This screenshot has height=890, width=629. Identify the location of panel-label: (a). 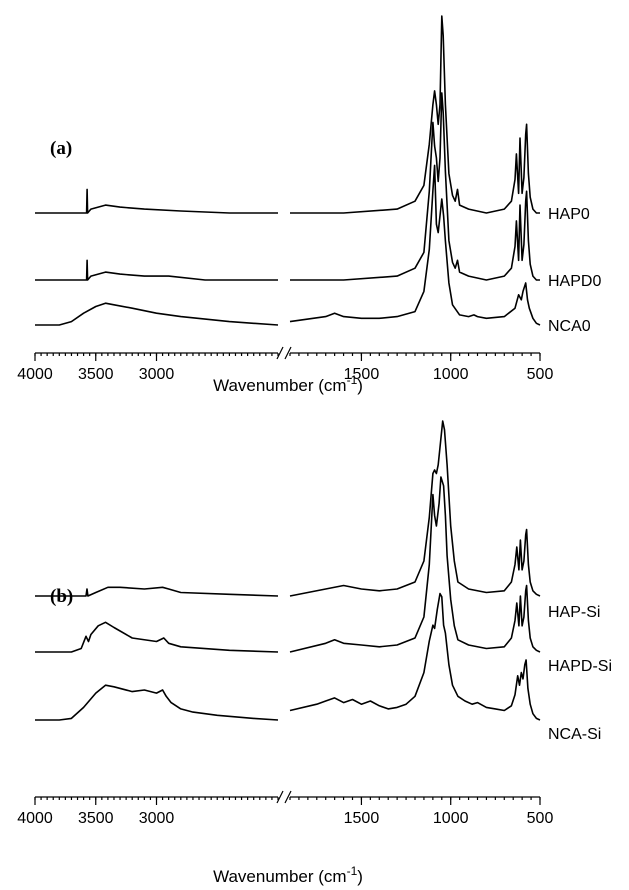
(61, 148).